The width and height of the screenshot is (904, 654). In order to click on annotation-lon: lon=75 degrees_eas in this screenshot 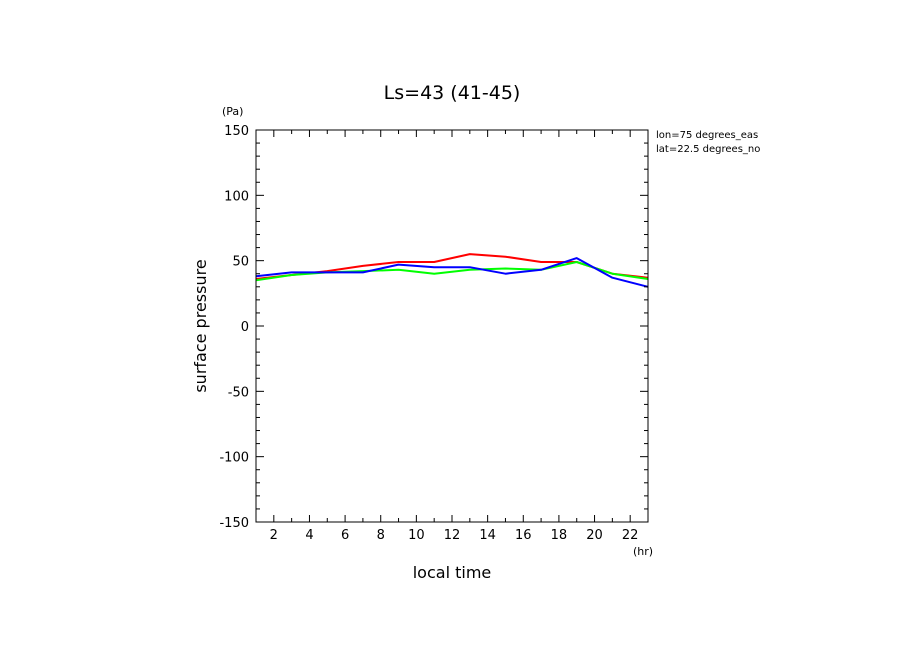, I will do `click(707, 135)`.